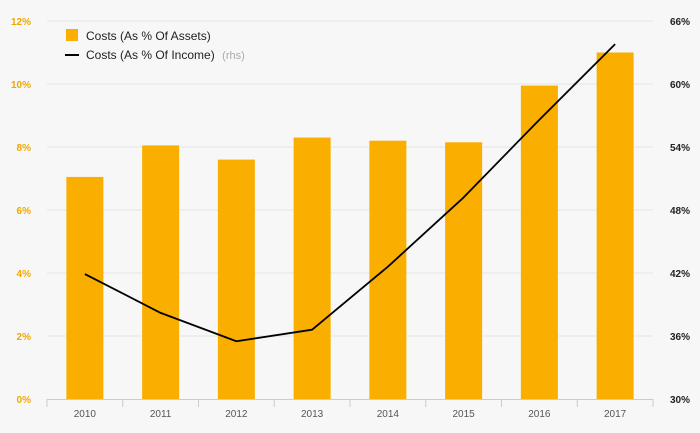 Image resolution: width=700 pixels, height=433 pixels. Describe the element at coordinates (680, 22) in the screenshot. I see `y-right-tick-label: 66%` at that location.